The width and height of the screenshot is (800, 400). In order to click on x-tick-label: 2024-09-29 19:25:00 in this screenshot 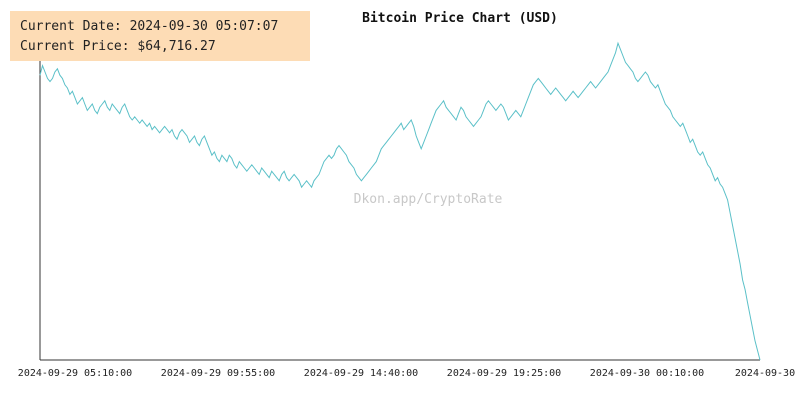, I will do `click(504, 373)`.